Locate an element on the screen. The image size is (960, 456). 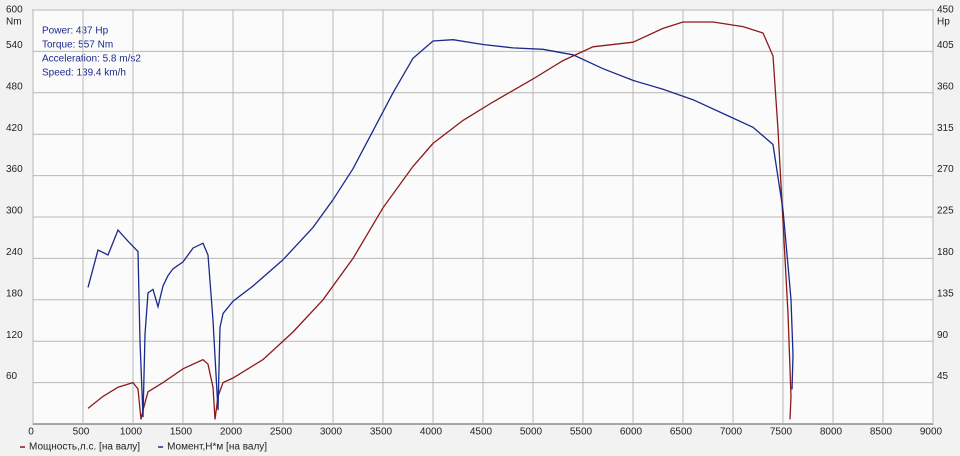
x-tick-label: 4500 is located at coordinates (481, 432).